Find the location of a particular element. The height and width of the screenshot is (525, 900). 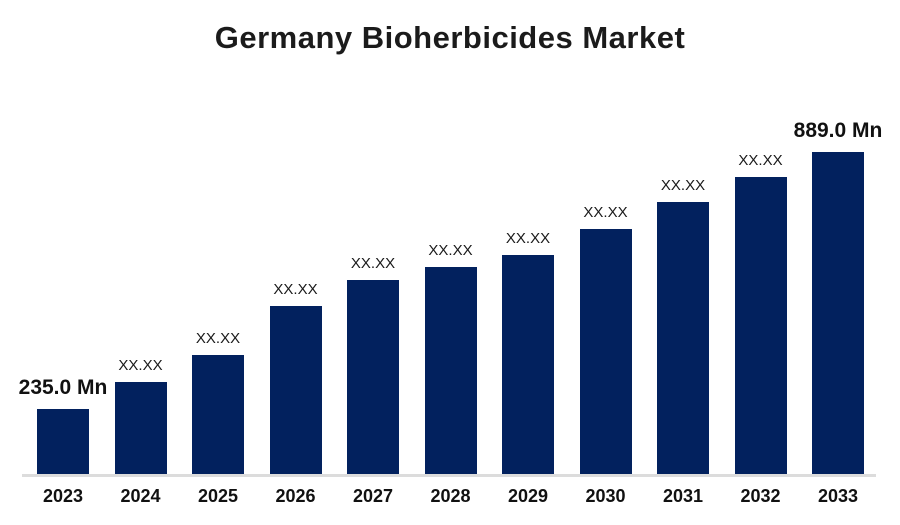

bar-2032 is located at coordinates (760, 325).